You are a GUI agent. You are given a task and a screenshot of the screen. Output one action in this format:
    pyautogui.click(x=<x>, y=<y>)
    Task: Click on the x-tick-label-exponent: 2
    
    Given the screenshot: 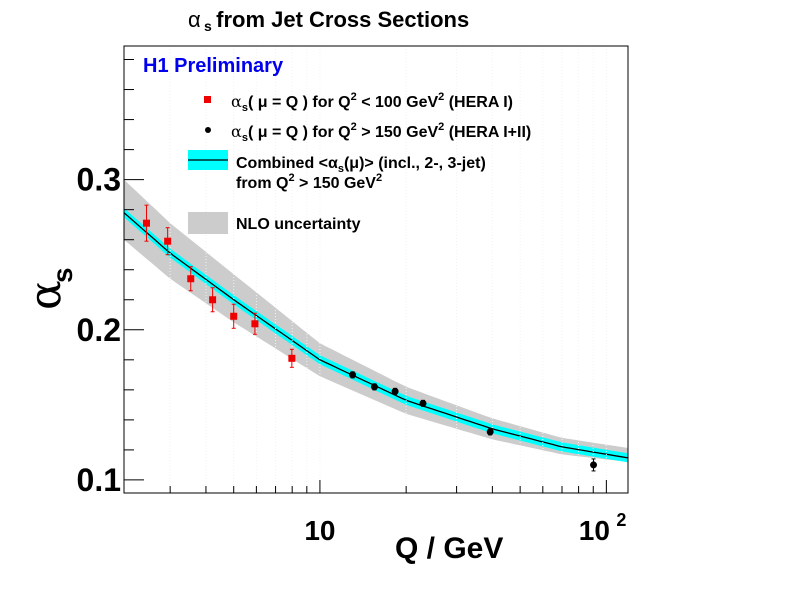 What is the action you would take?
    pyautogui.click(x=621, y=520)
    